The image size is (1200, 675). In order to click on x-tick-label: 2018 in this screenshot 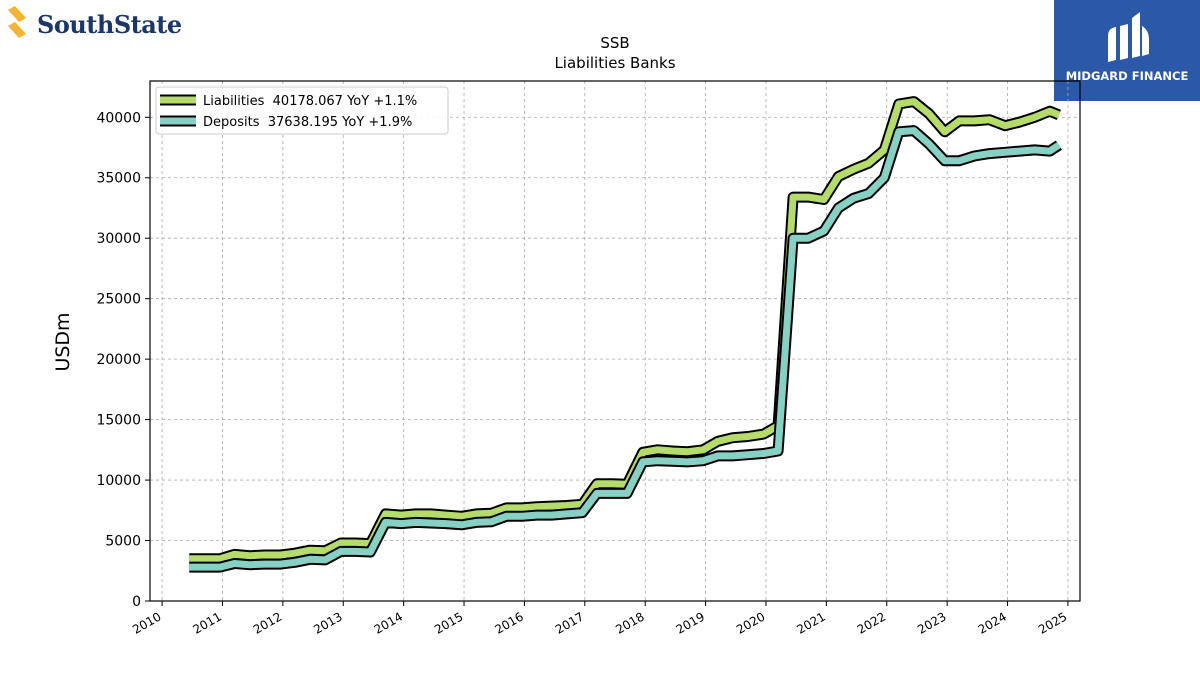, I will do `click(629, 622)`.